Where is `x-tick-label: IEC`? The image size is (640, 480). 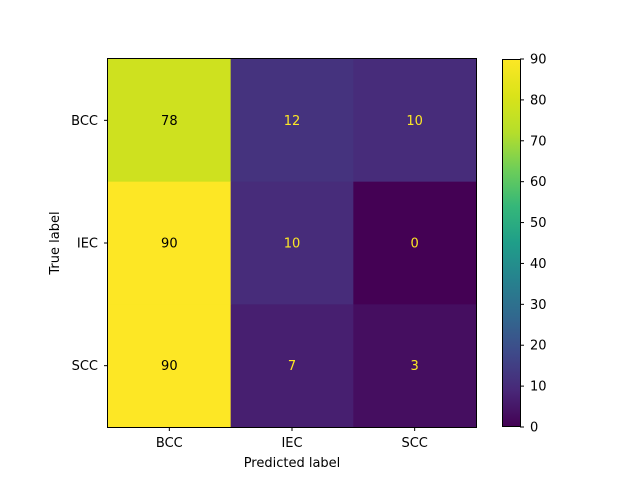
x-tick-label: IEC is located at coordinates (291, 443).